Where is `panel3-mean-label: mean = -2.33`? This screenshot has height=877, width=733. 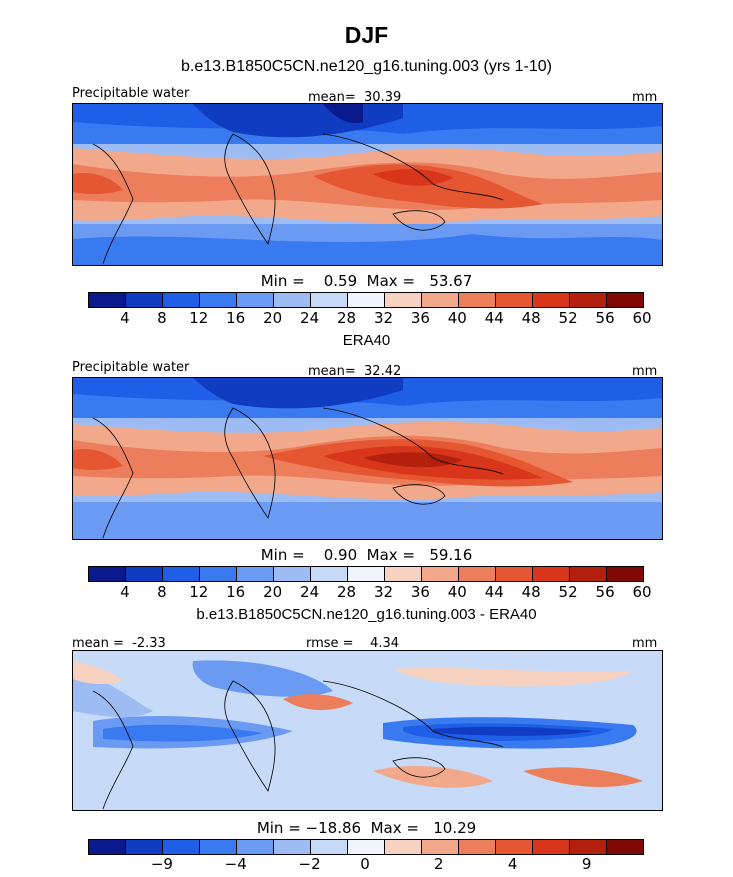 panel3-mean-label: mean = -2.33 is located at coordinates (119, 643).